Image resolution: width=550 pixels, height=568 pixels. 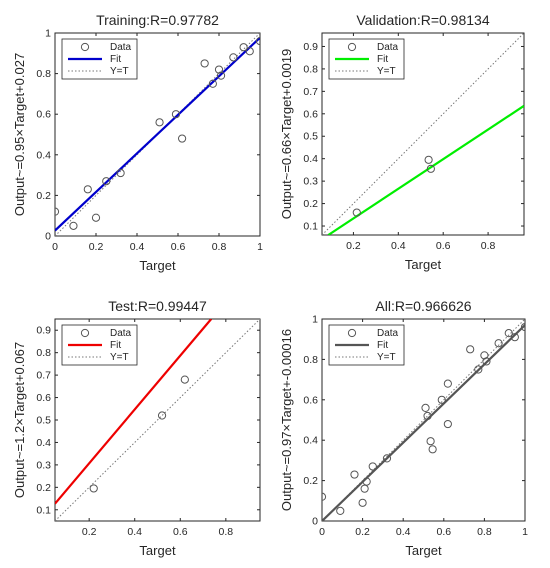 What do you see at coordinates (310, 227) in the screenshot?
I see `y-tick-label: 0.1` at bounding box center [310, 227].